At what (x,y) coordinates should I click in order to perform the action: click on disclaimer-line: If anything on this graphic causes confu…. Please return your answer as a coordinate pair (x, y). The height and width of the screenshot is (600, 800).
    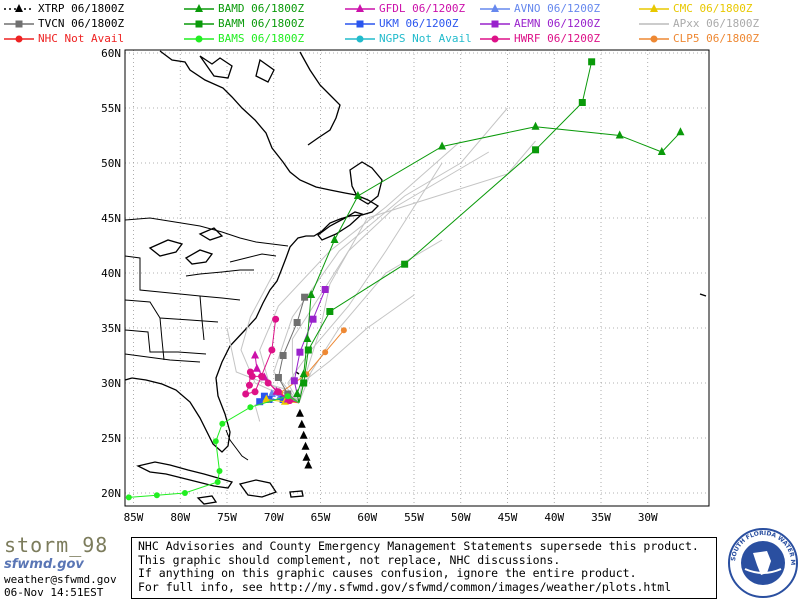
    Looking at the image, I should click on (387, 573).